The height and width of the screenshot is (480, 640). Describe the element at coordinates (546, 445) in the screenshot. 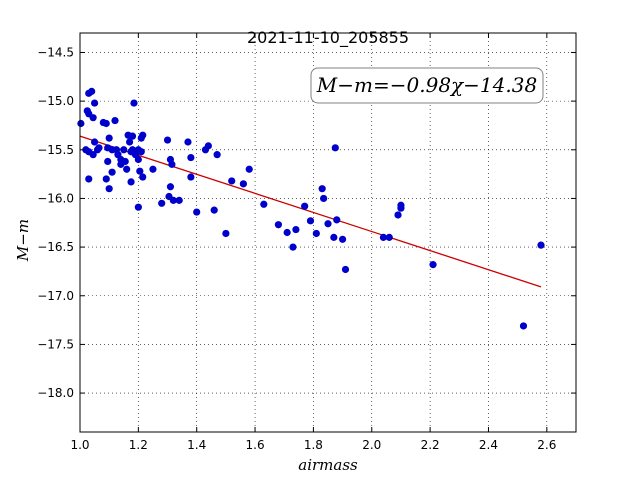

I see `x-tick-label: 2.6` at that location.